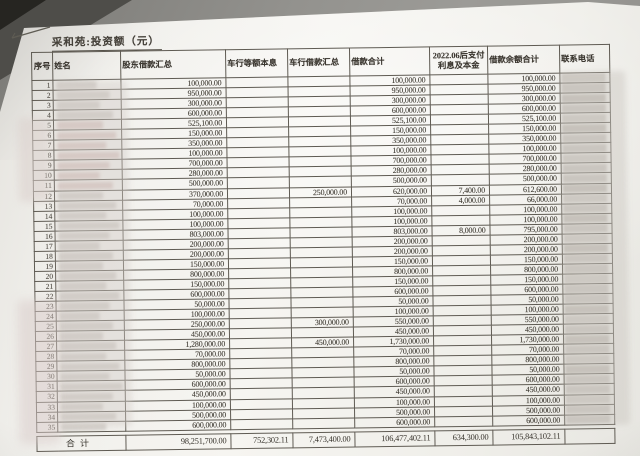 The image size is (640, 456). What do you see at coordinates (394, 412) in the screenshot?
I see `cell-total: 500,000.00` at bounding box center [394, 412].